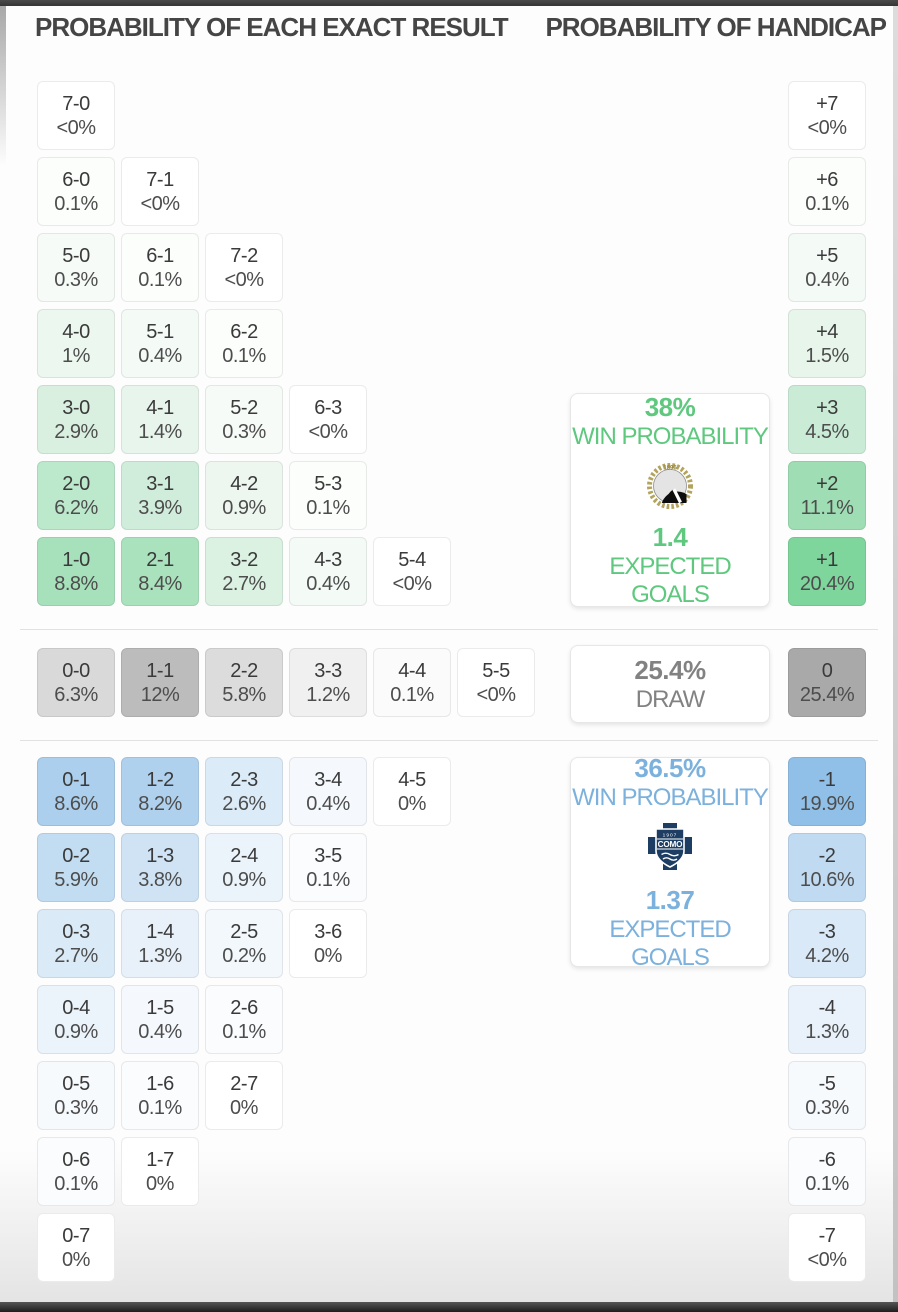  I want to click on cell-score: 4-0, so click(76, 331).